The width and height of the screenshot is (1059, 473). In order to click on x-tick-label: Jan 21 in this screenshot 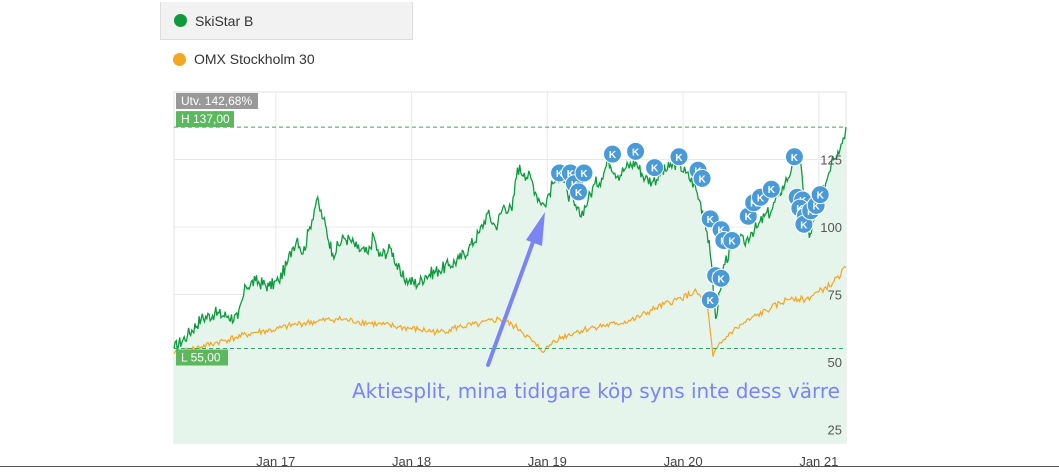, I will do `click(818, 461)`.